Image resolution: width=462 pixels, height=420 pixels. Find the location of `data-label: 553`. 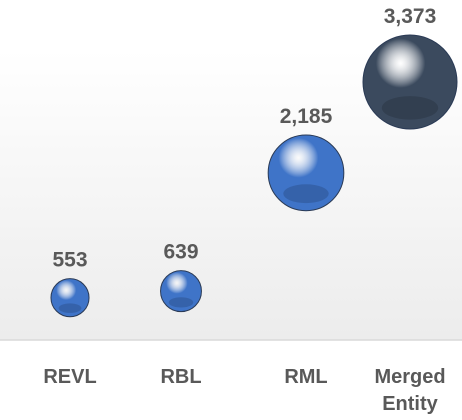

data-label: 553 is located at coordinates (69, 260).